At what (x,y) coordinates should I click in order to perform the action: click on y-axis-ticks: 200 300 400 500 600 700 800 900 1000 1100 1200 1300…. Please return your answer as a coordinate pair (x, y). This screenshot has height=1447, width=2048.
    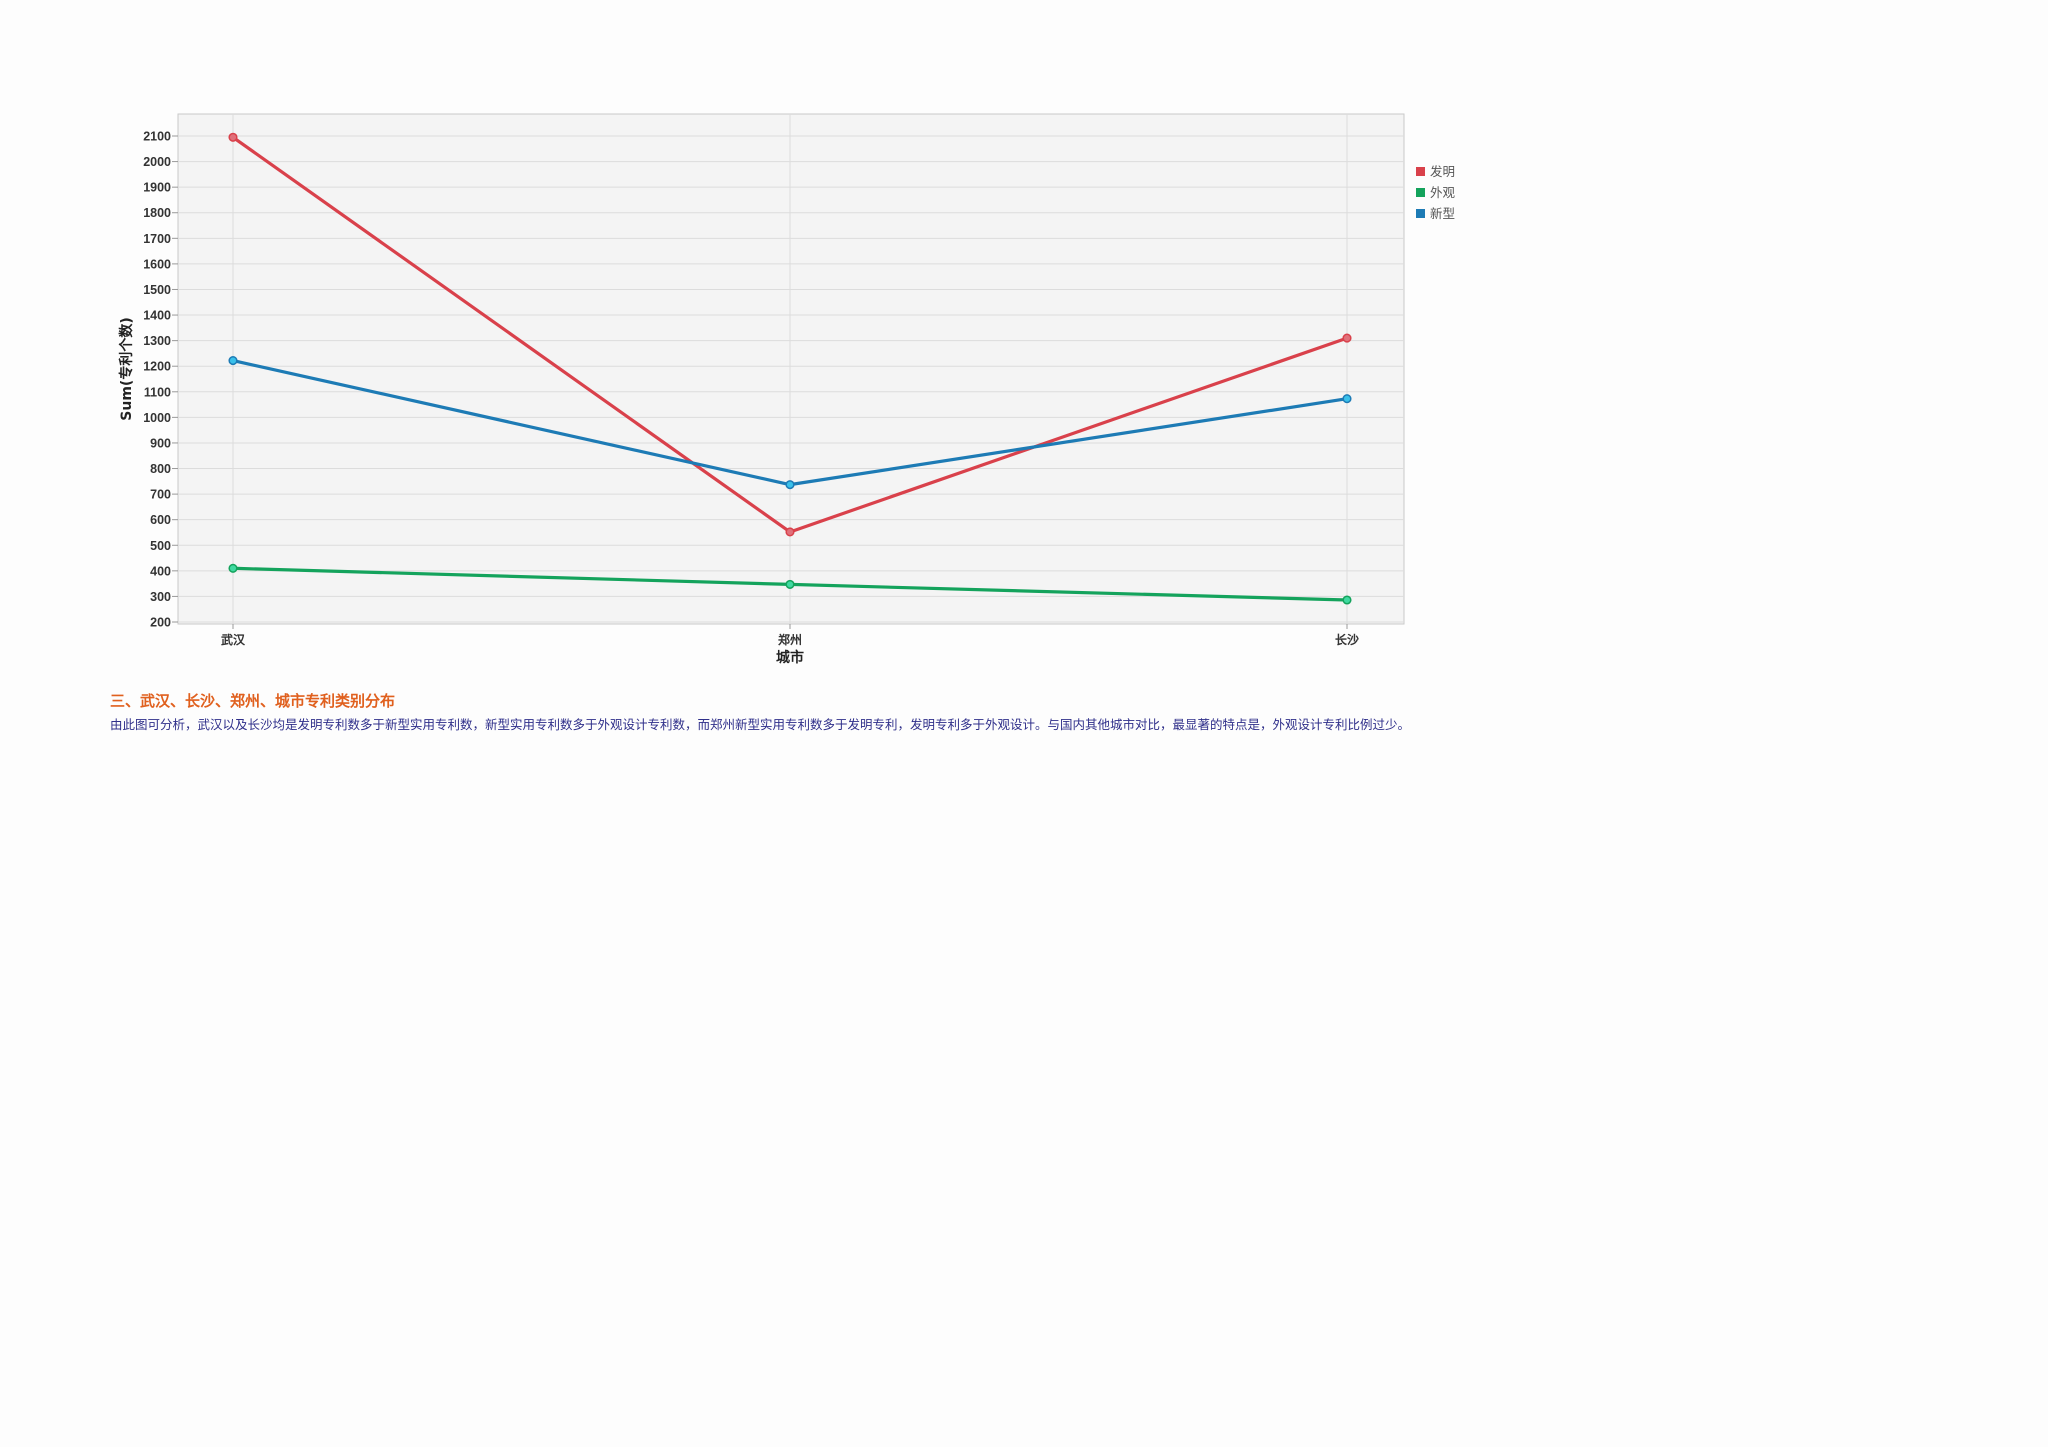
    Looking at the image, I should click on (160, 380).